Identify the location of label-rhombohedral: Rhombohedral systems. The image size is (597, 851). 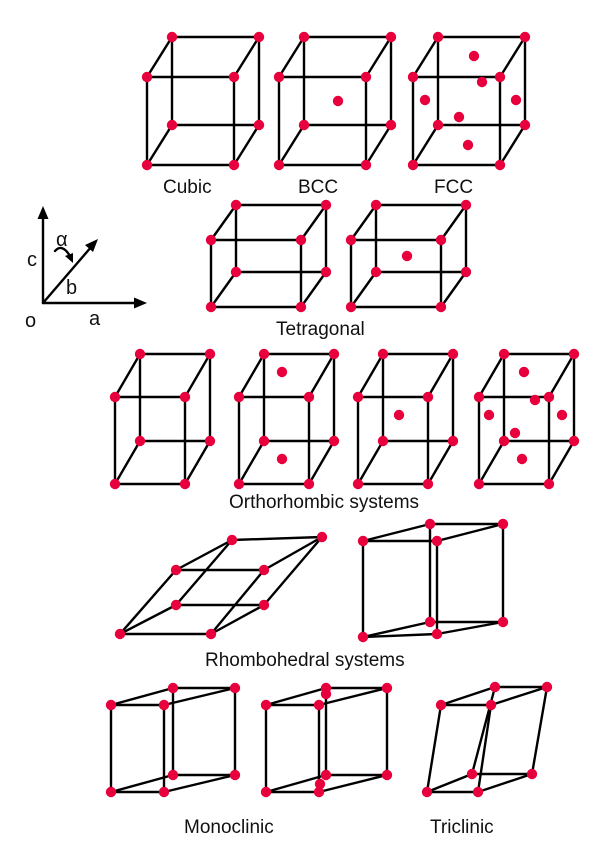
(305, 660).